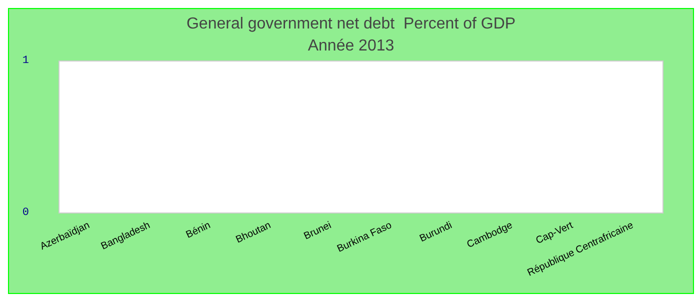 The height and width of the screenshot is (300, 700). I want to click on y-tick-label: 0, so click(25, 213).